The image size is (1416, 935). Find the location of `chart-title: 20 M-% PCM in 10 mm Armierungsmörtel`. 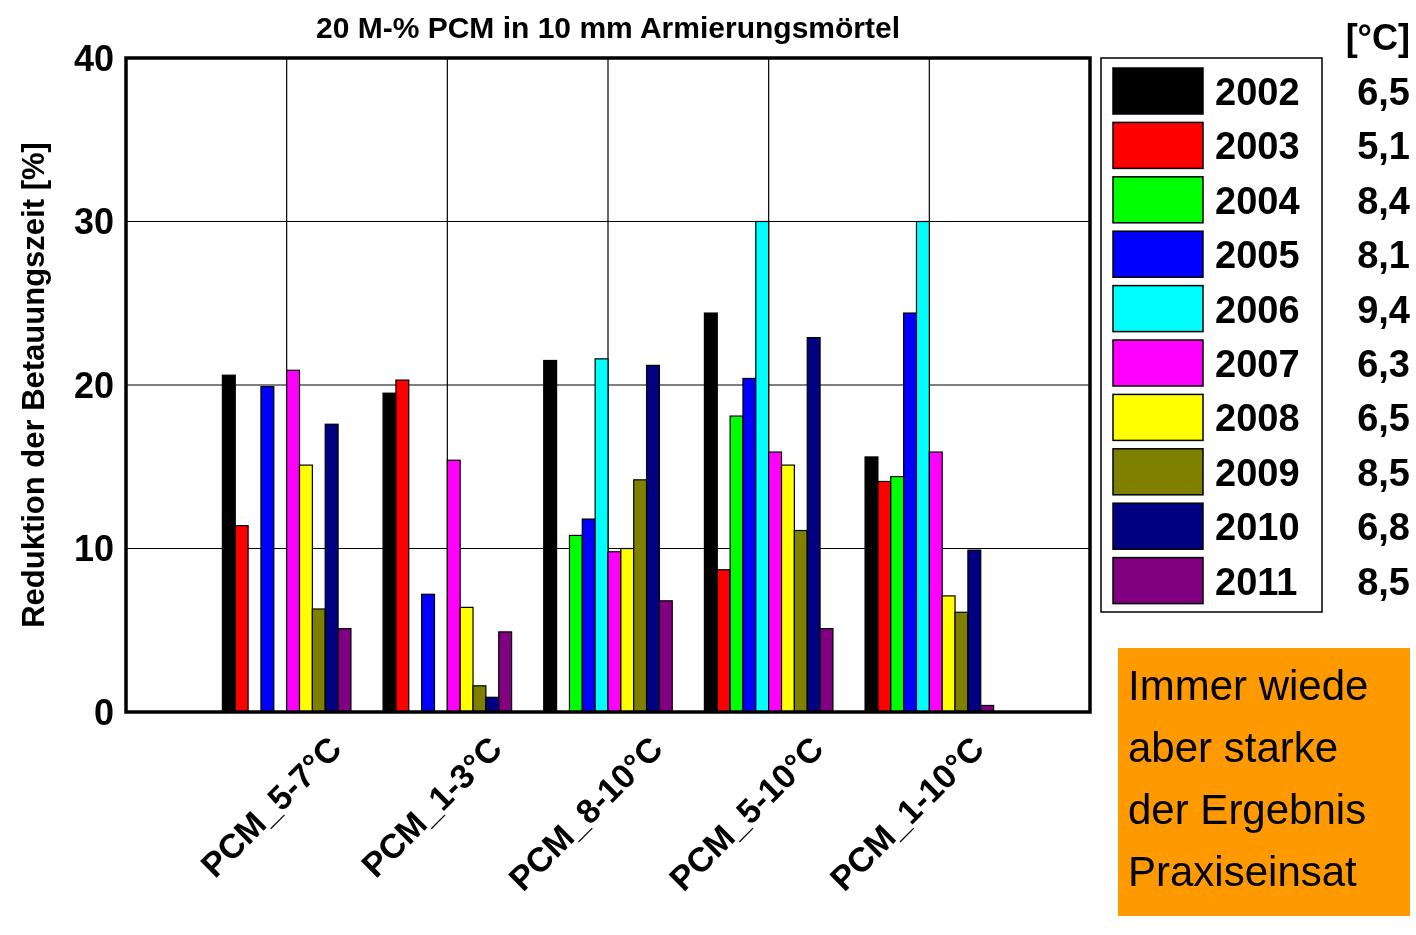

chart-title: 20 M-% PCM in 10 mm Armierungsmörtel is located at coordinates (608, 27).